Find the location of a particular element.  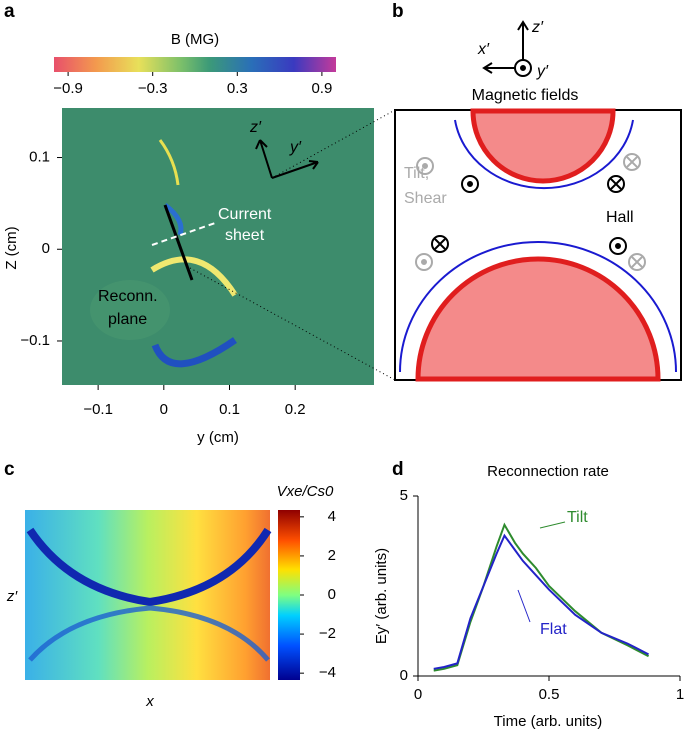

colorbar-tick-label: −2 is located at coordinates (327, 633).